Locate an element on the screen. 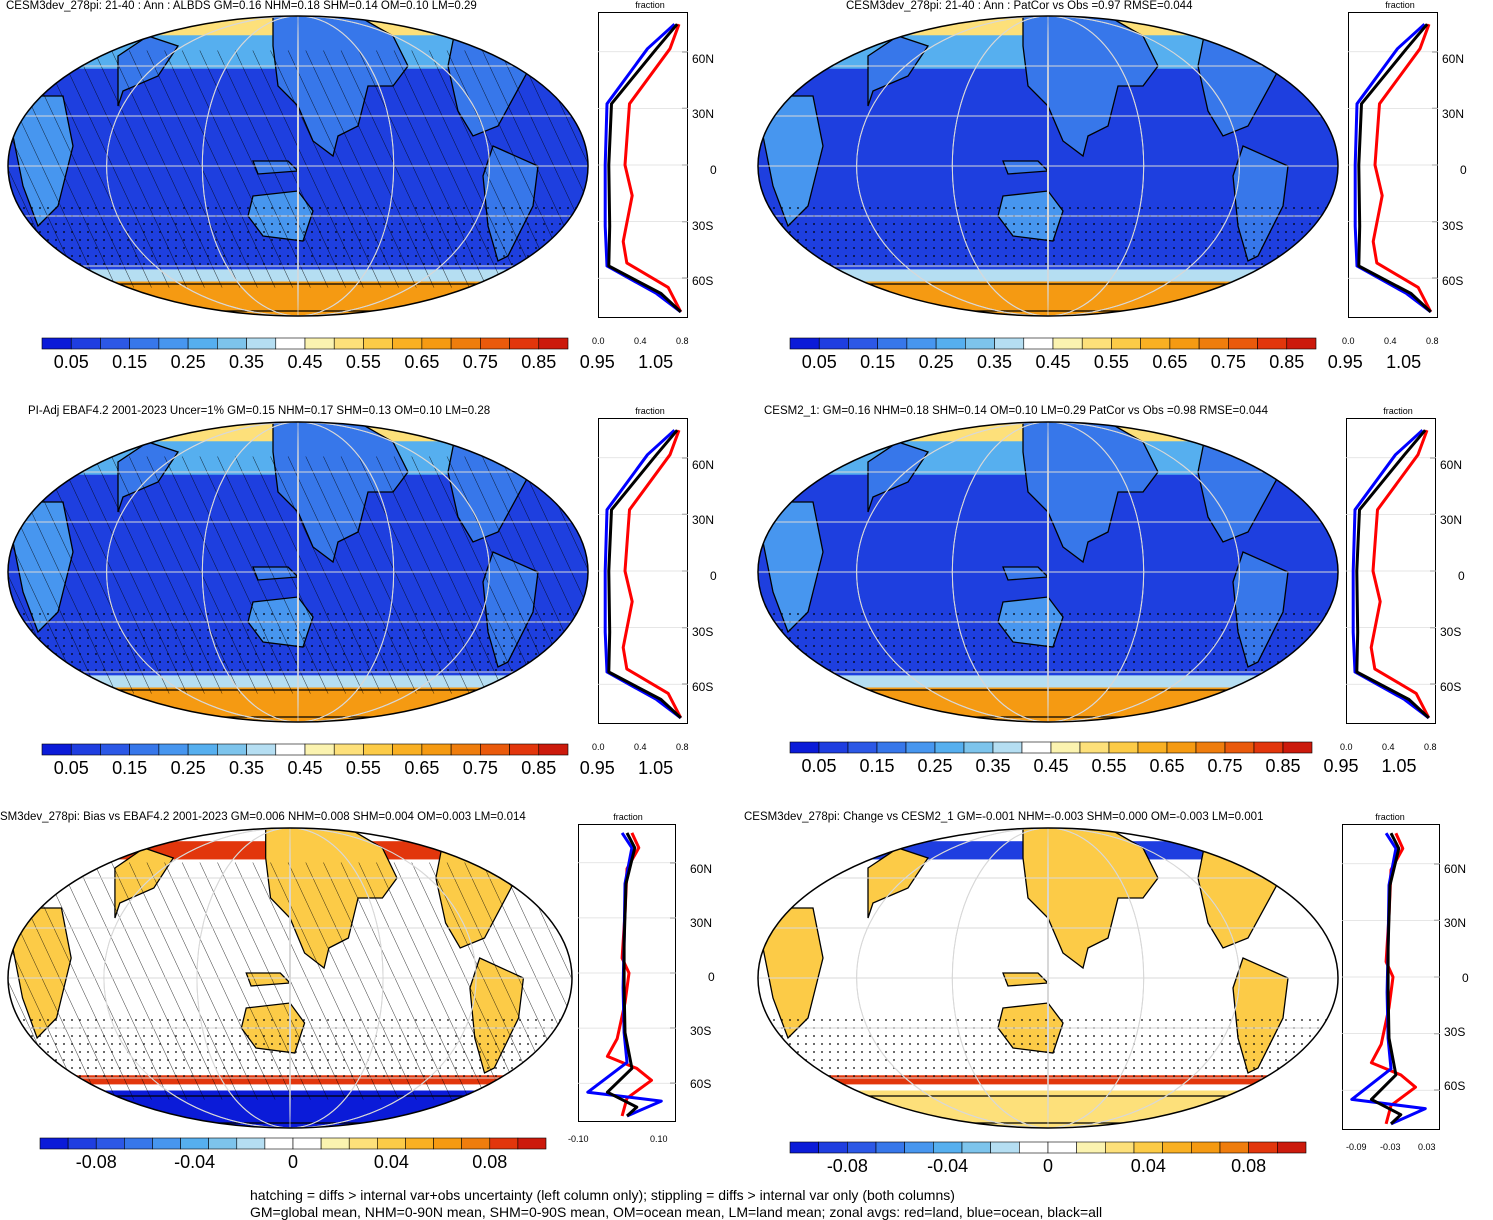 The image size is (1493, 1220). colorbar-label: 0.45 is located at coordinates (1053, 362).